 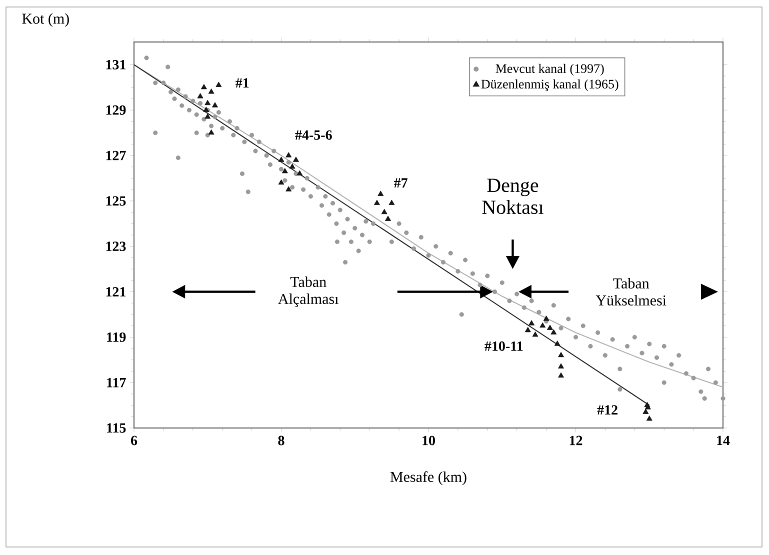 I want to click on y-tick-label: 131, so click(x=116, y=65).